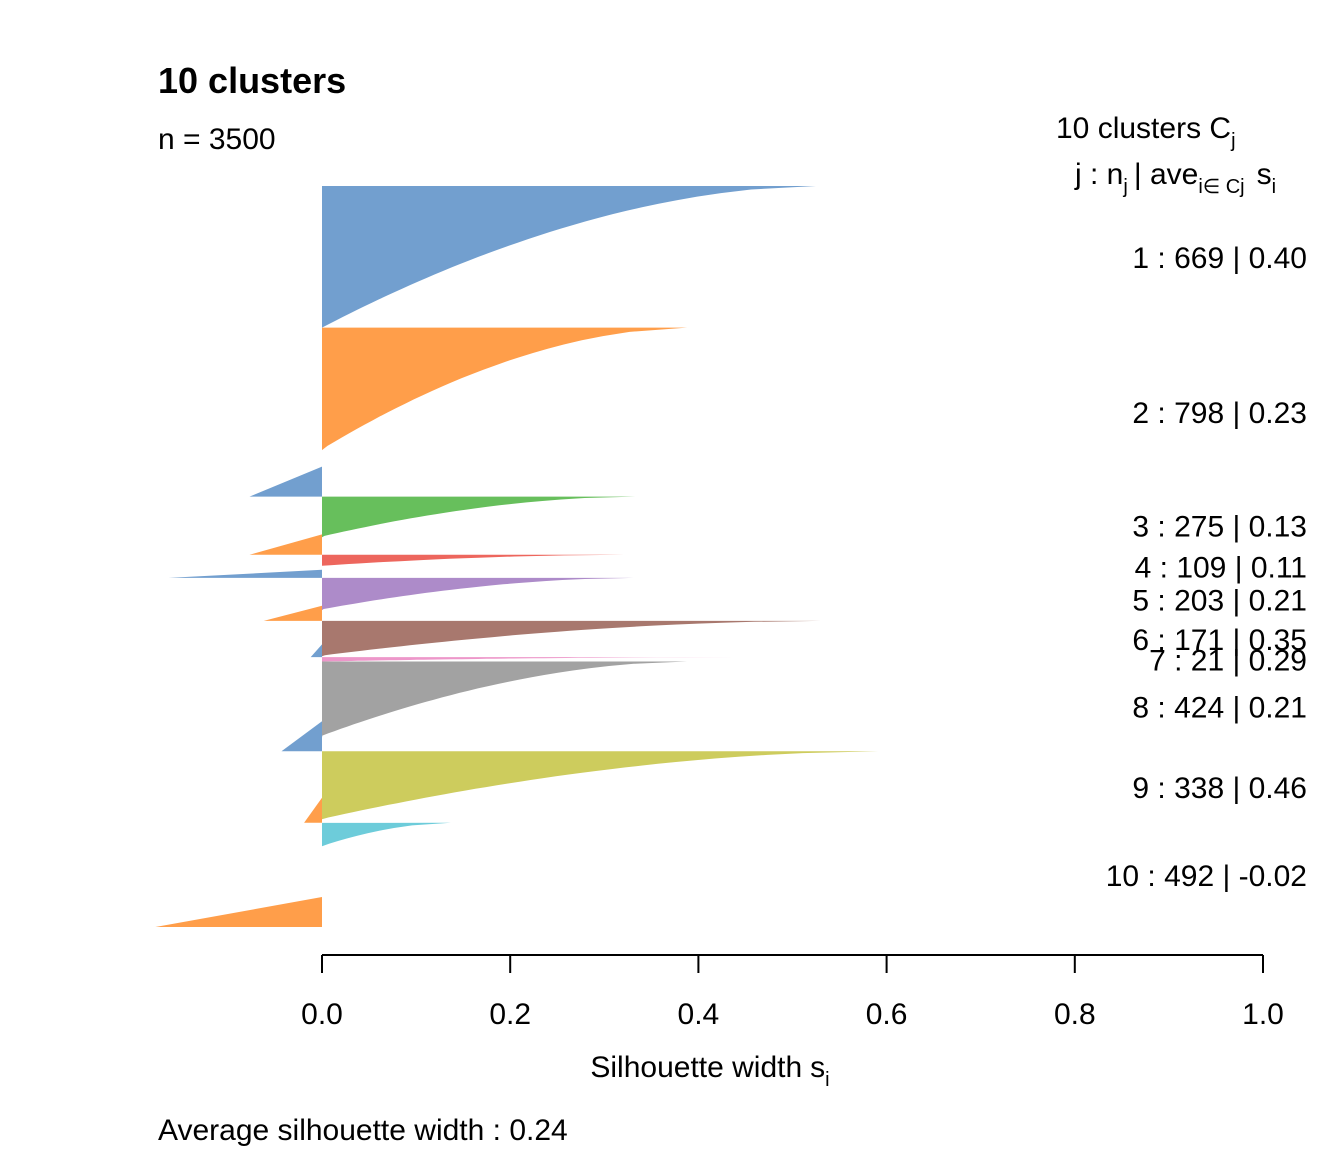 This screenshot has width=1344, height=1152. What do you see at coordinates (696, 1067) in the screenshot?
I see `x-axis-label-text: Silhouette width` at bounding box center [696, 1067].